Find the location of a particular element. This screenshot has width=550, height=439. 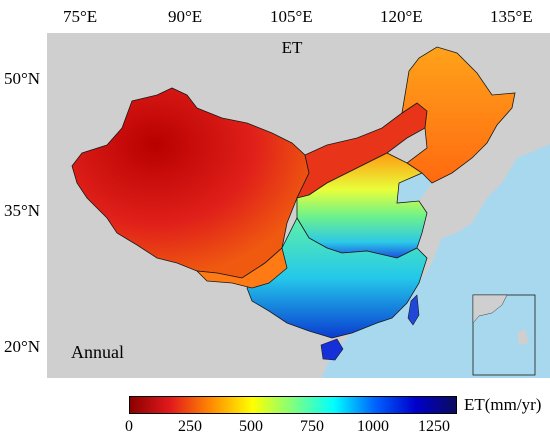

colorbar is located at coordinates (293, 405).